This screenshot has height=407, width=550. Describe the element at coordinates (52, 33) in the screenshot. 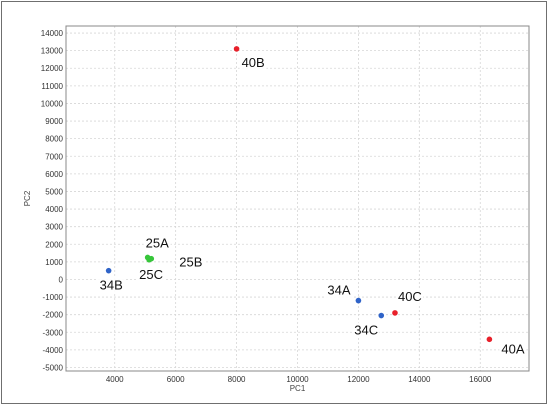

I see `y-tick-label: 14000` at that location.